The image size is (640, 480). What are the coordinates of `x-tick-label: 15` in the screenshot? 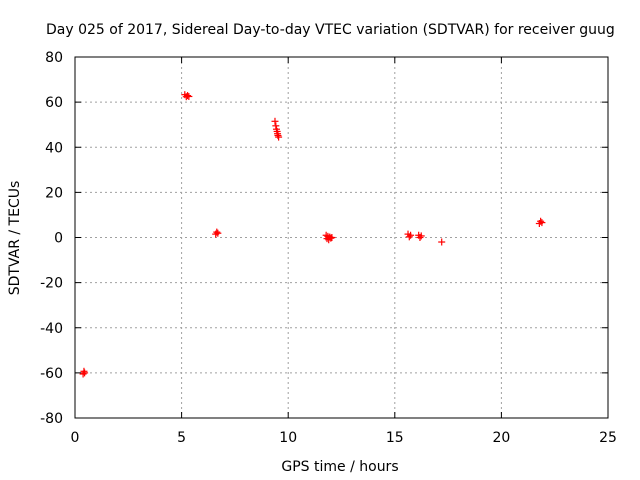 It's located at (395, 438).